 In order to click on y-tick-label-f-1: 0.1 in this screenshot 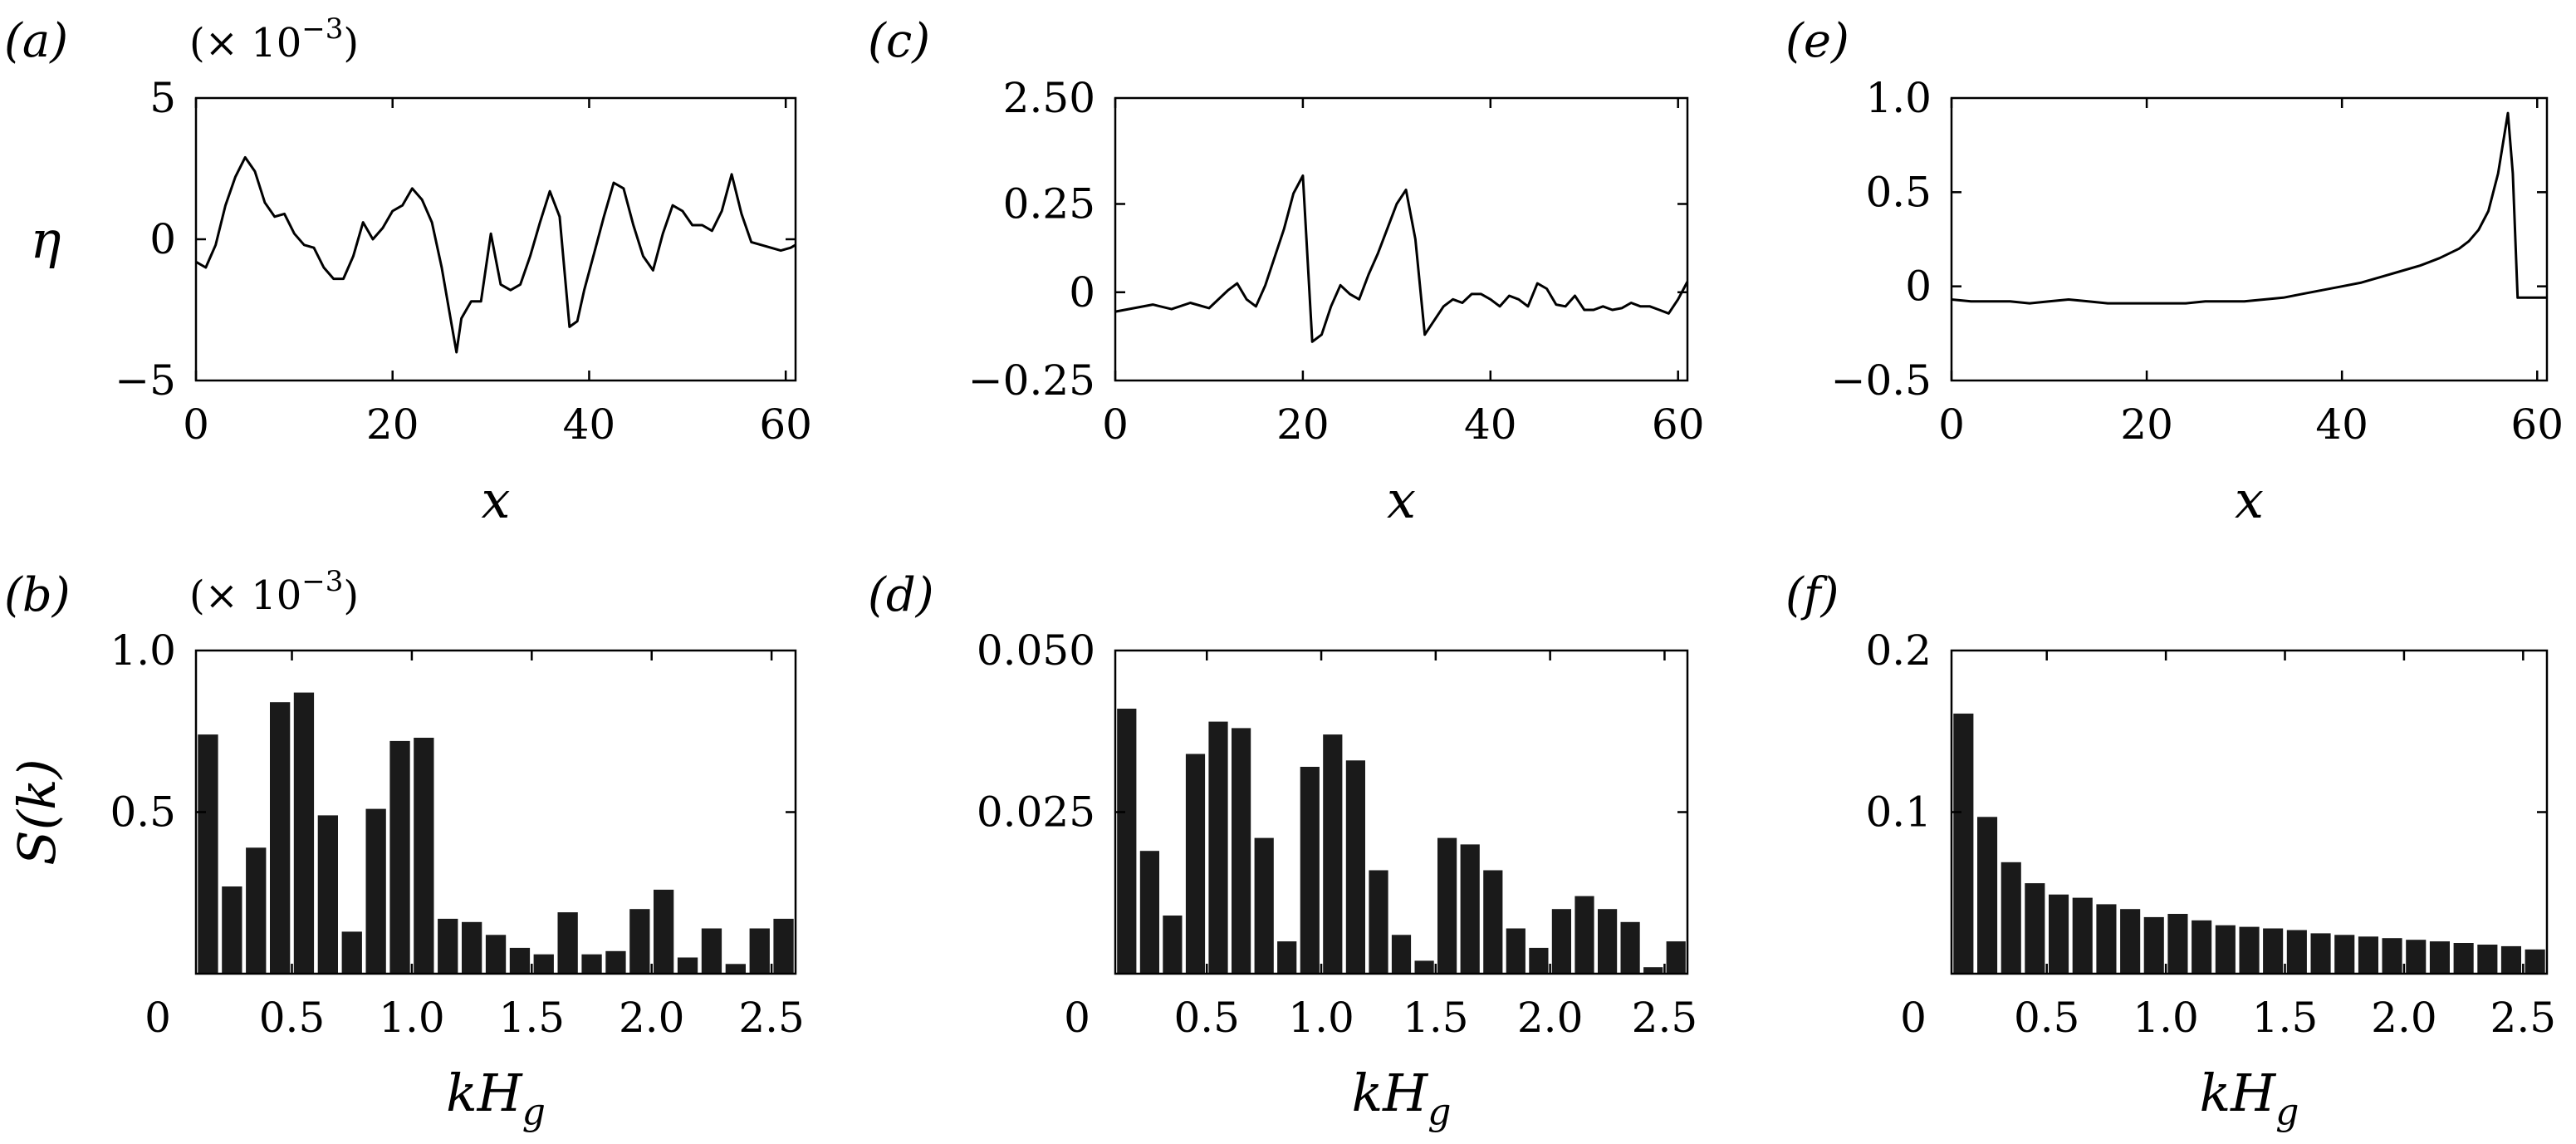, I will do `click(1899, 812)`.